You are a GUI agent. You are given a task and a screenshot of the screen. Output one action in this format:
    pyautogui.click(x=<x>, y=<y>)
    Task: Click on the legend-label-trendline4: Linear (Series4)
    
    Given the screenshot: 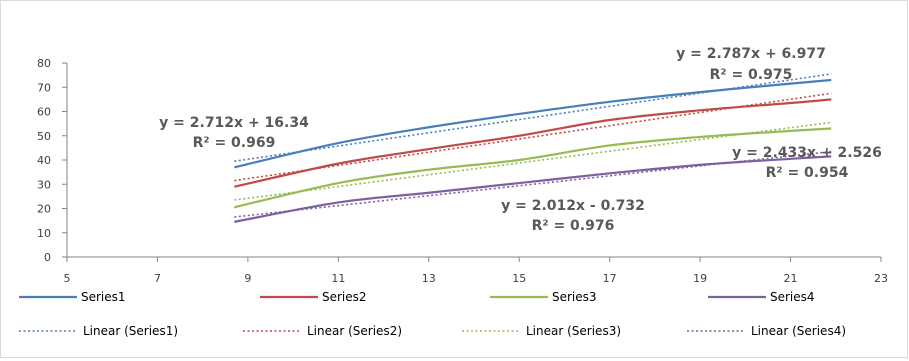 What is the action you would take?
    pyautogui.click(x=798, y=331)
    